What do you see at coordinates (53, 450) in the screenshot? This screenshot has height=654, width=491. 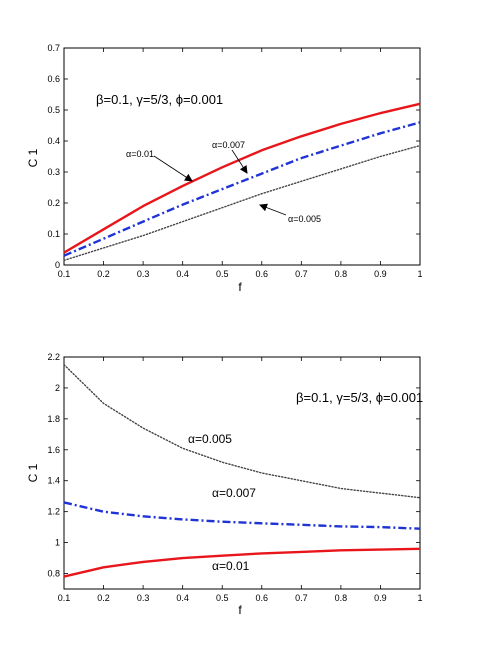 I see `y-tick-label: 1.6` at bounding box center [53, 450].